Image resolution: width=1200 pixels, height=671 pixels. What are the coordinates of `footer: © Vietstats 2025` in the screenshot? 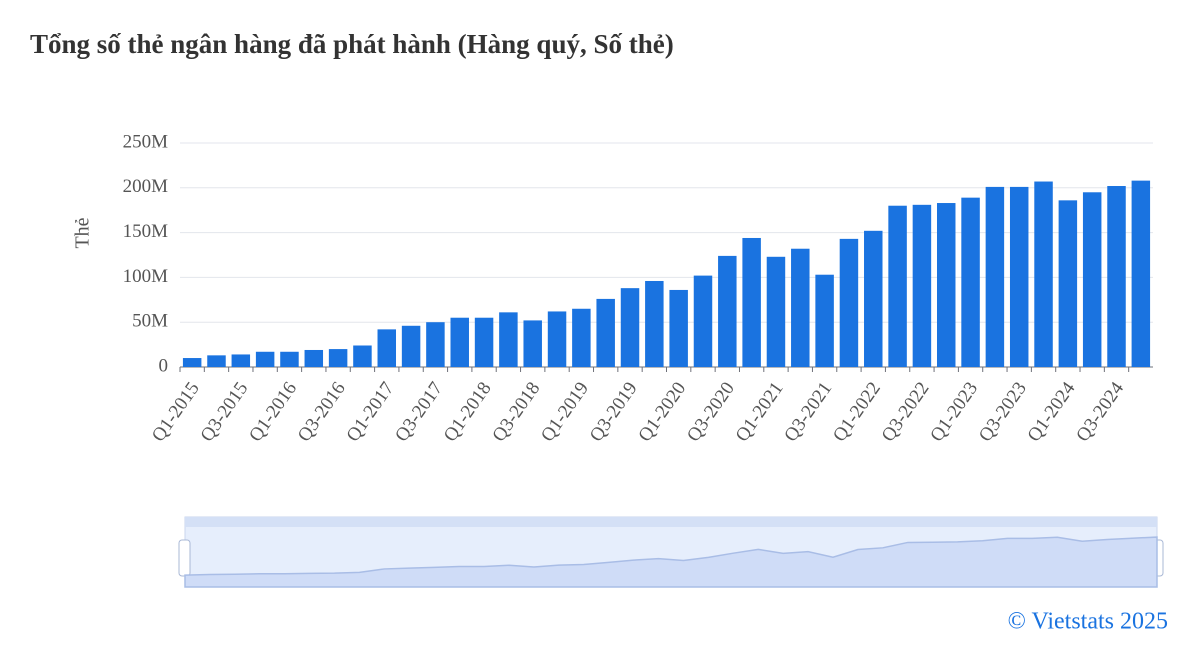 It's located at (1088, 622).